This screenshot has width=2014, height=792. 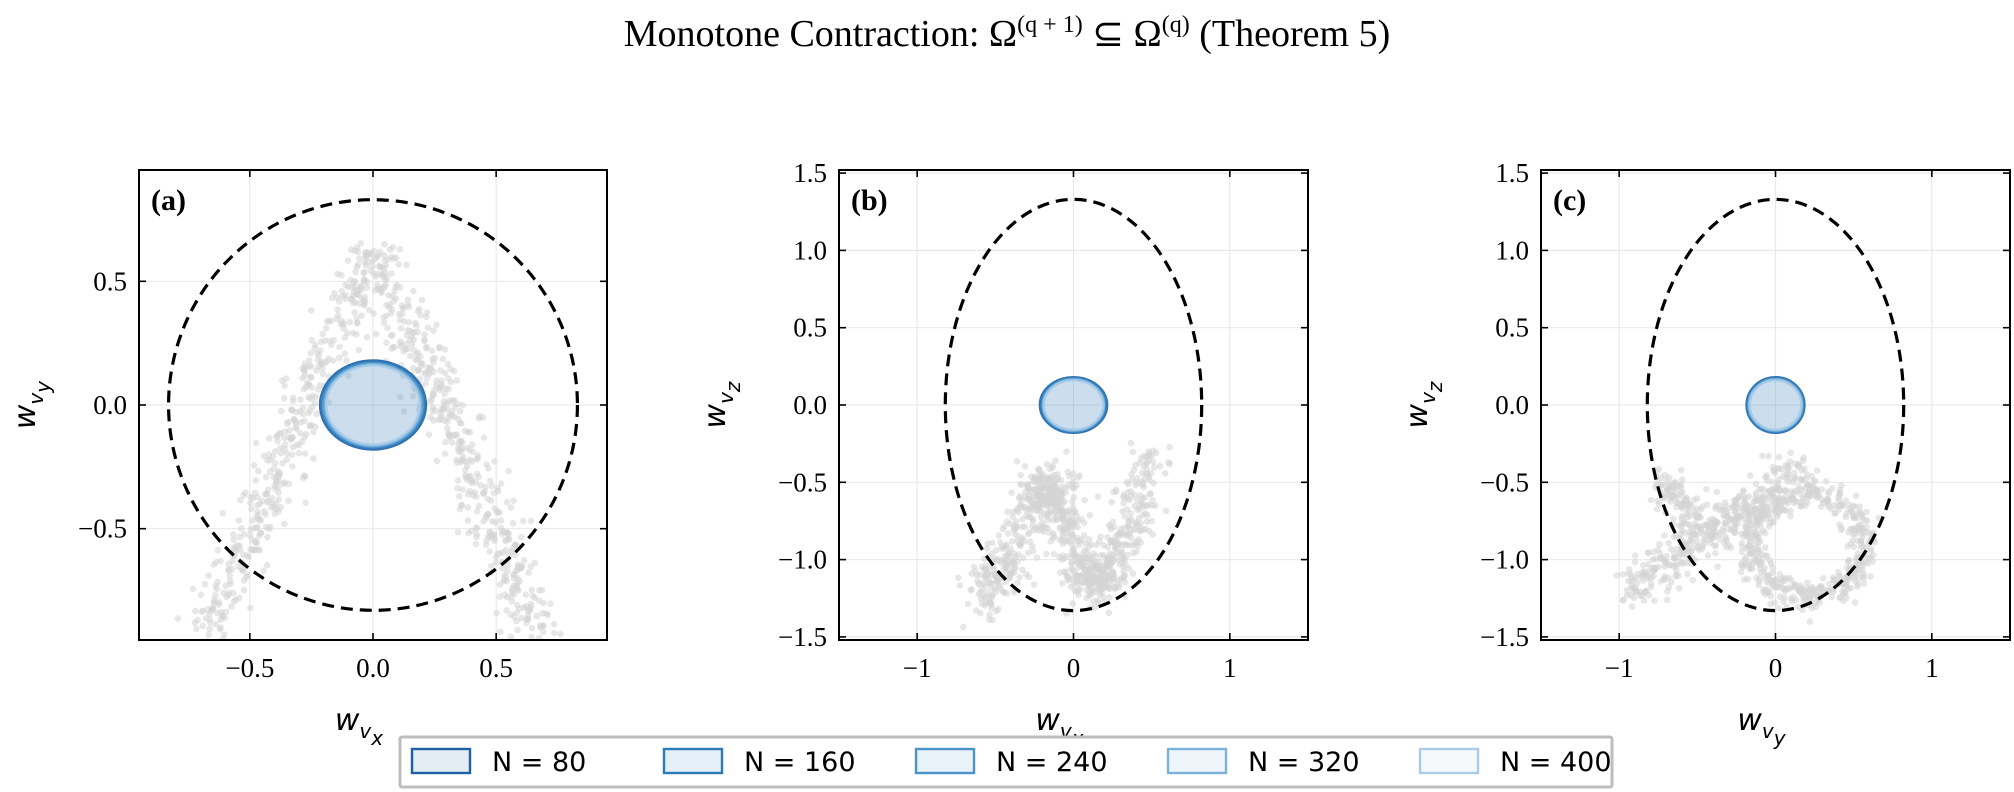 I want to click on x-tick-label: 0, so click(x=1776, y=668).